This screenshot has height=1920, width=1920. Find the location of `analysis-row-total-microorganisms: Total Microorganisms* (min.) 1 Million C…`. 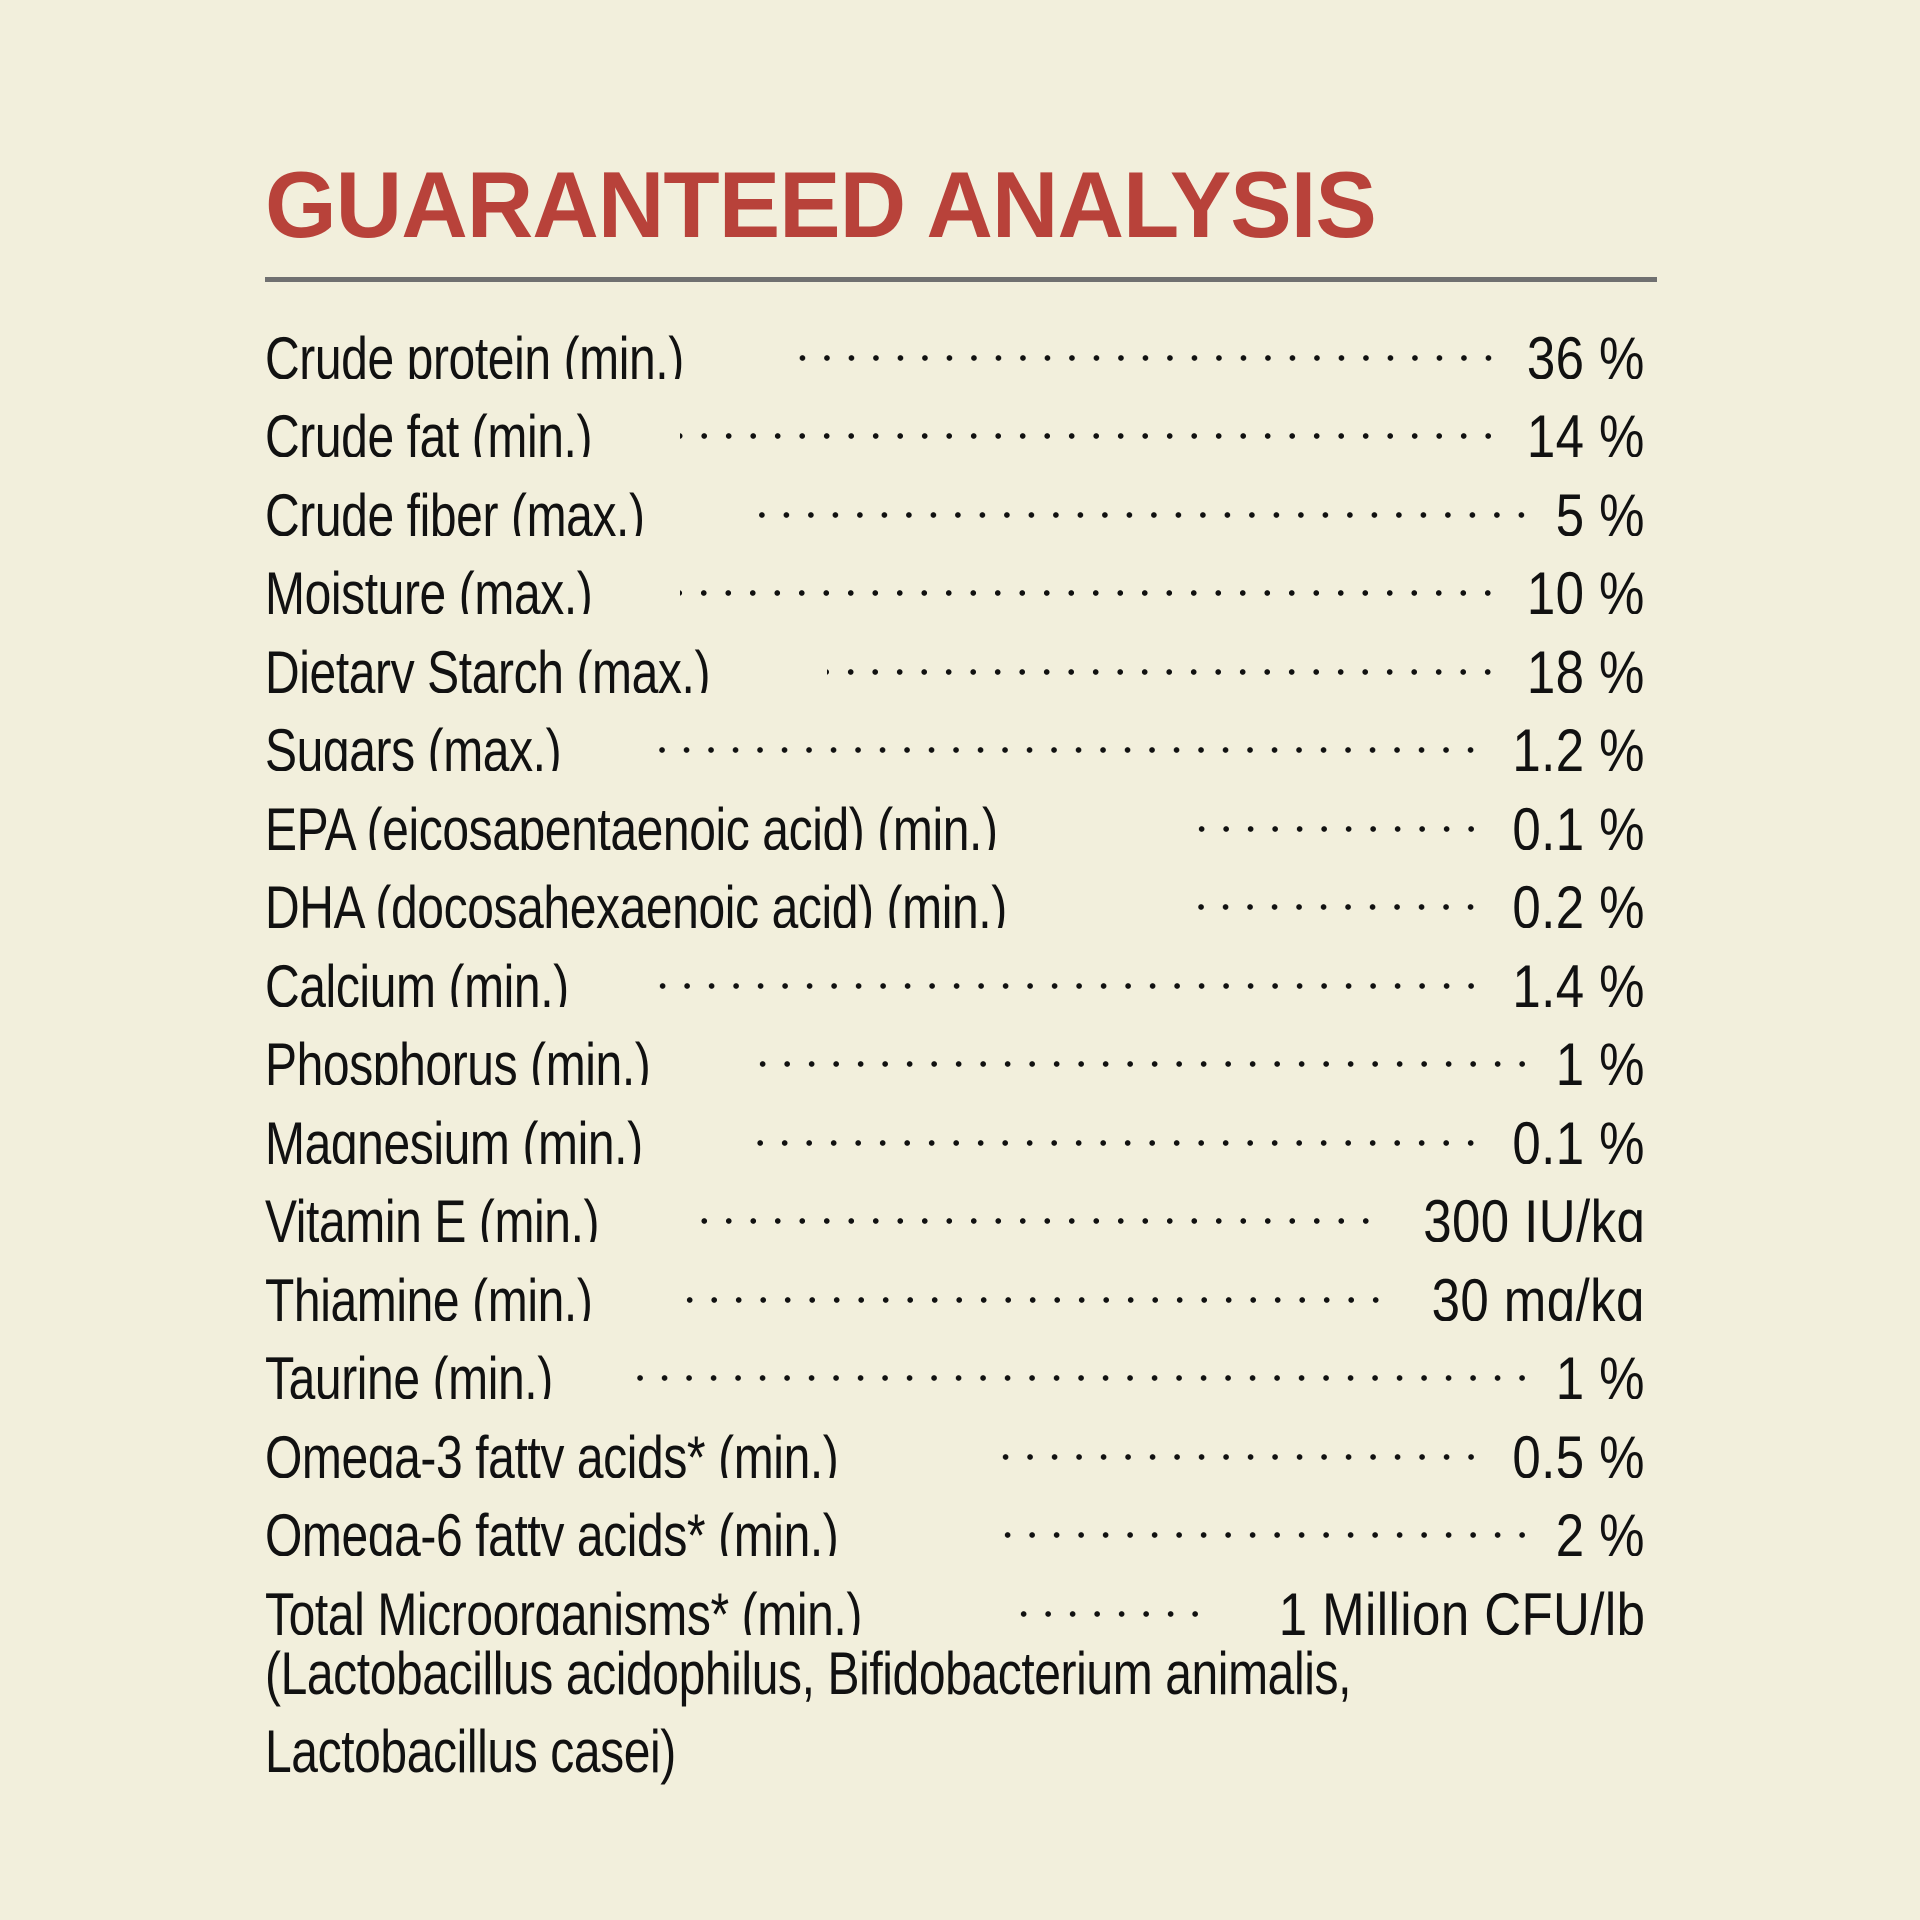

analysis-row-total-microorganisms: Total Microorganisms* (min.) 1 Million C… is located at coordinates (955, 1595).